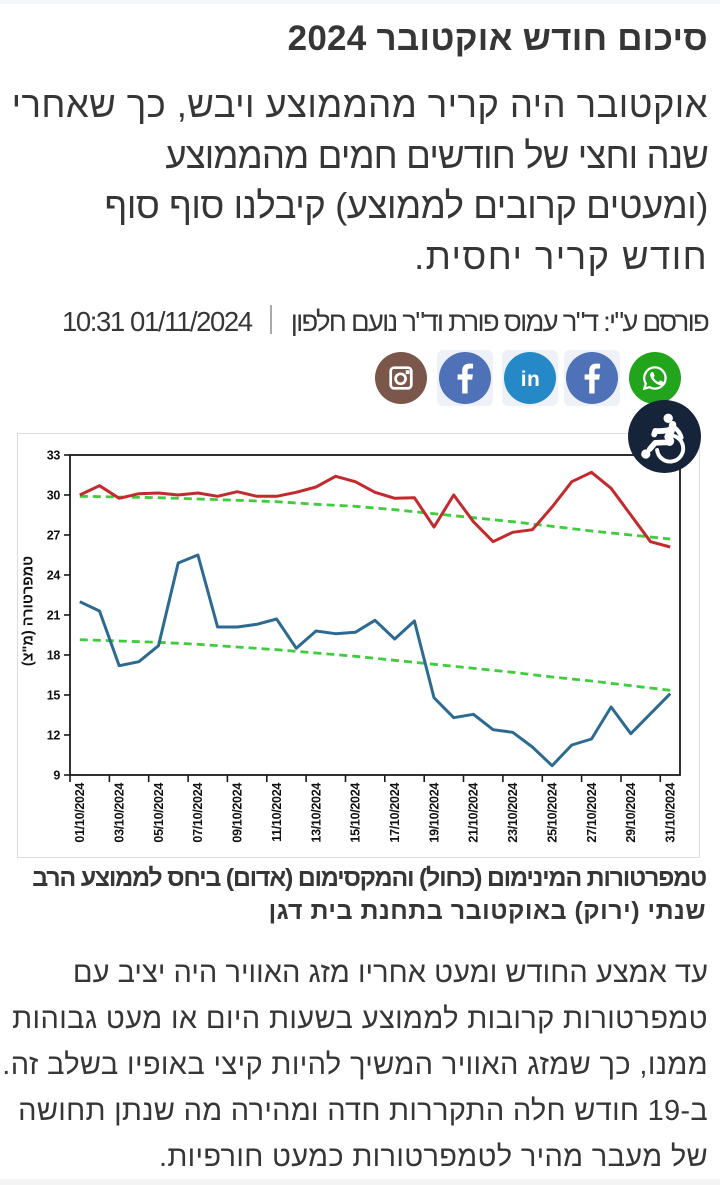 Image resolution: width=720 pixels, height=1185 pixels. I want to click on svg-text: 19/10/2024, so click(434, 813).